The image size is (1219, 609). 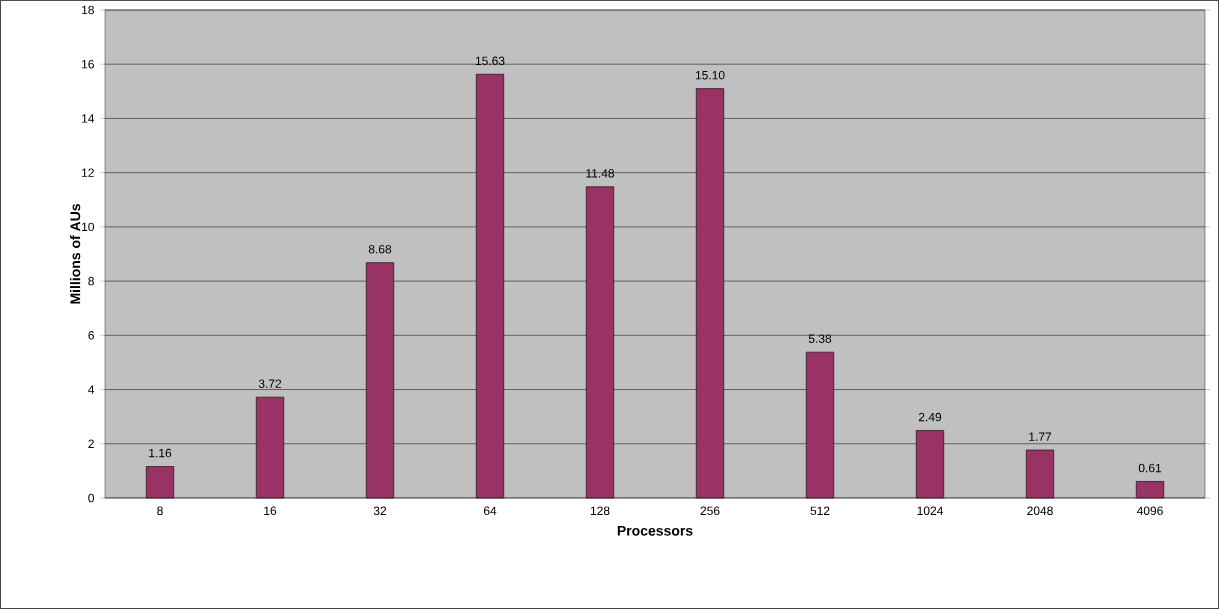 I want to click on data-label: 8.68, so click(x=380, y=249).